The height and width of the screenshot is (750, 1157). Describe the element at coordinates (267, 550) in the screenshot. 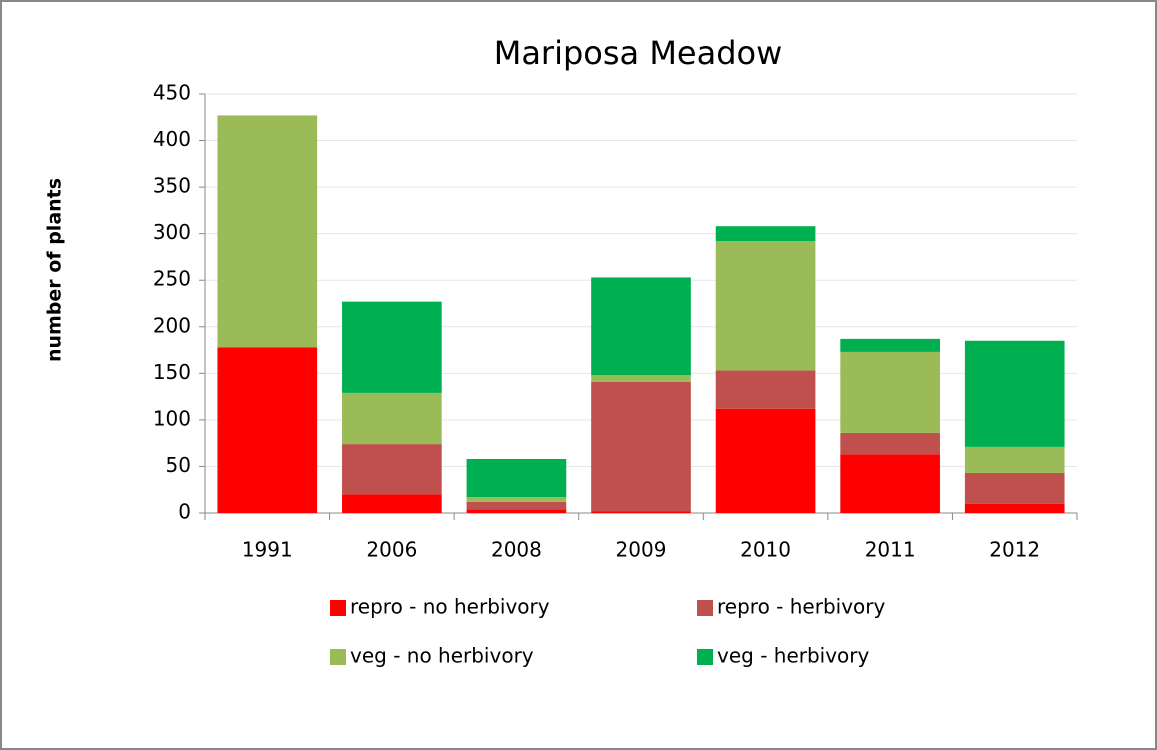

I see `x-tick-label: 1991` at that location.